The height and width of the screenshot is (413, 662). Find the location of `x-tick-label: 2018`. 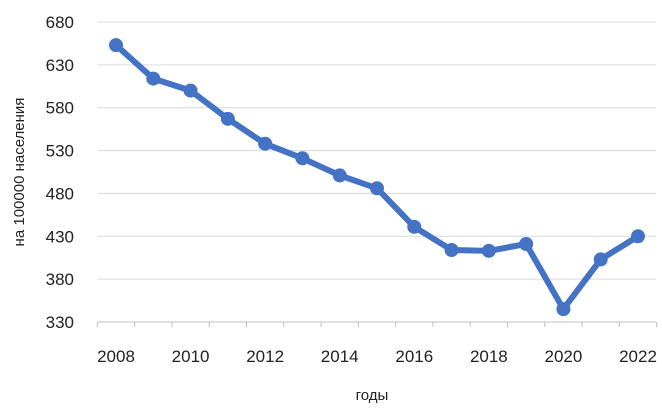

x-tick-label: 2018 is located at coordinates (489, 356).